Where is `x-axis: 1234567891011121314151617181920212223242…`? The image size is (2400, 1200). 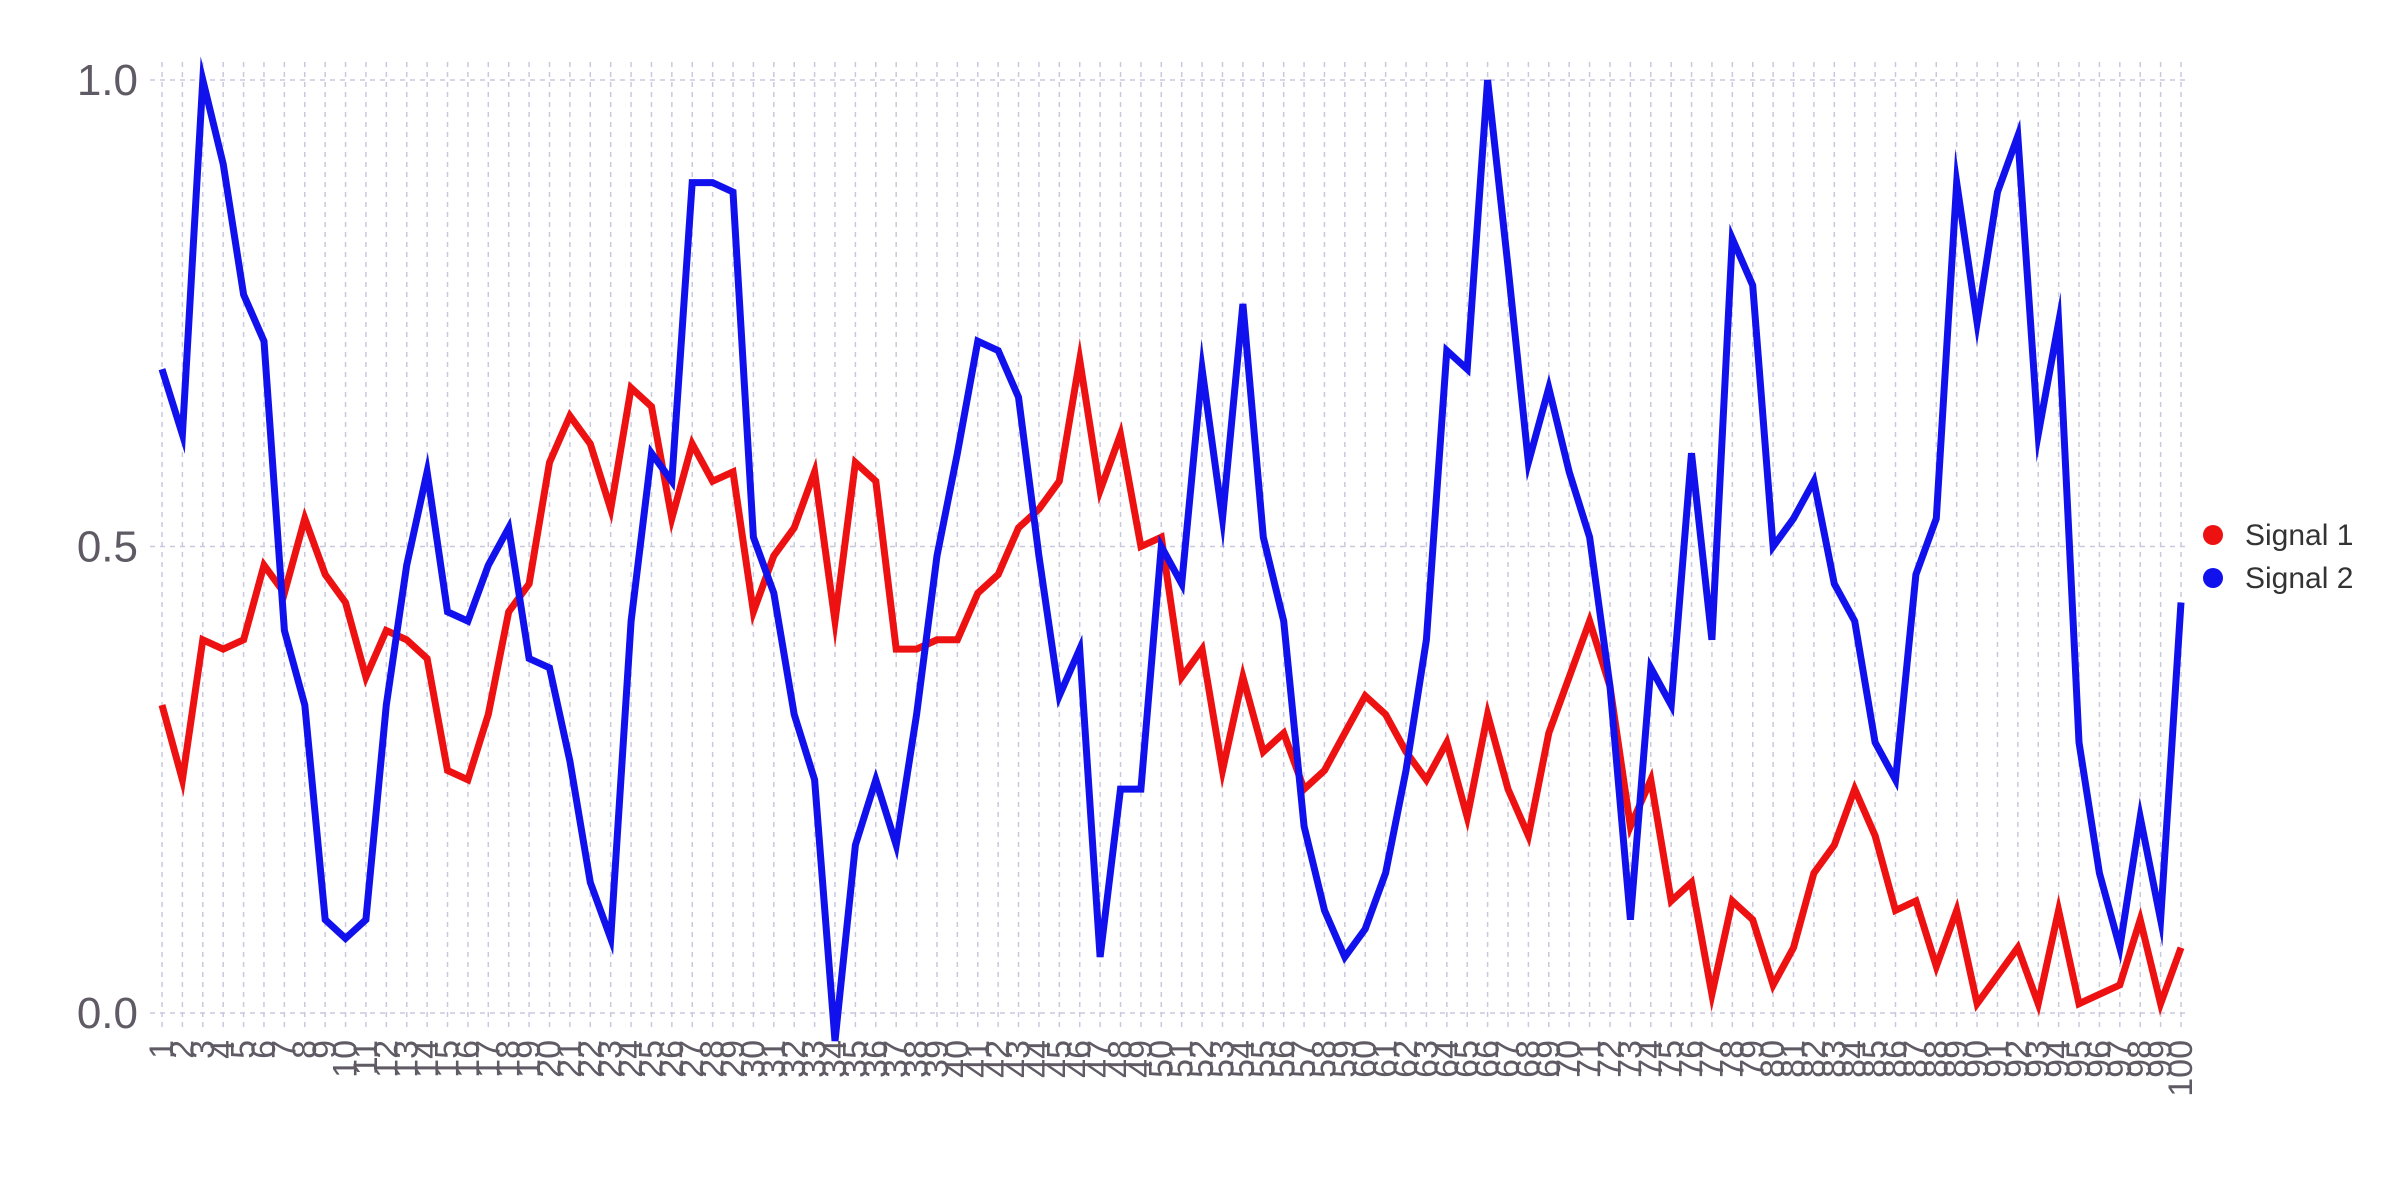
x-axis: 1234567891011121314151617181920212223242… is located at coordinates (1171, 1068).